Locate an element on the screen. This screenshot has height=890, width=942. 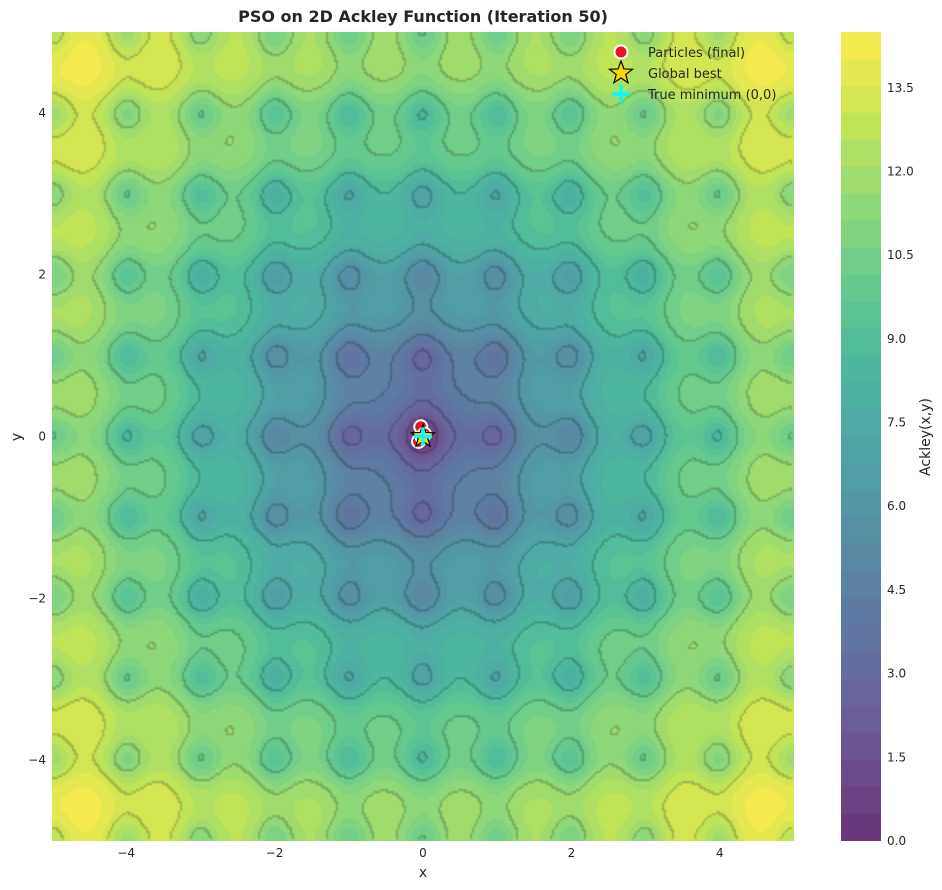
colorbar-tick-label: 9.0 is located at coordinates (896, 339).